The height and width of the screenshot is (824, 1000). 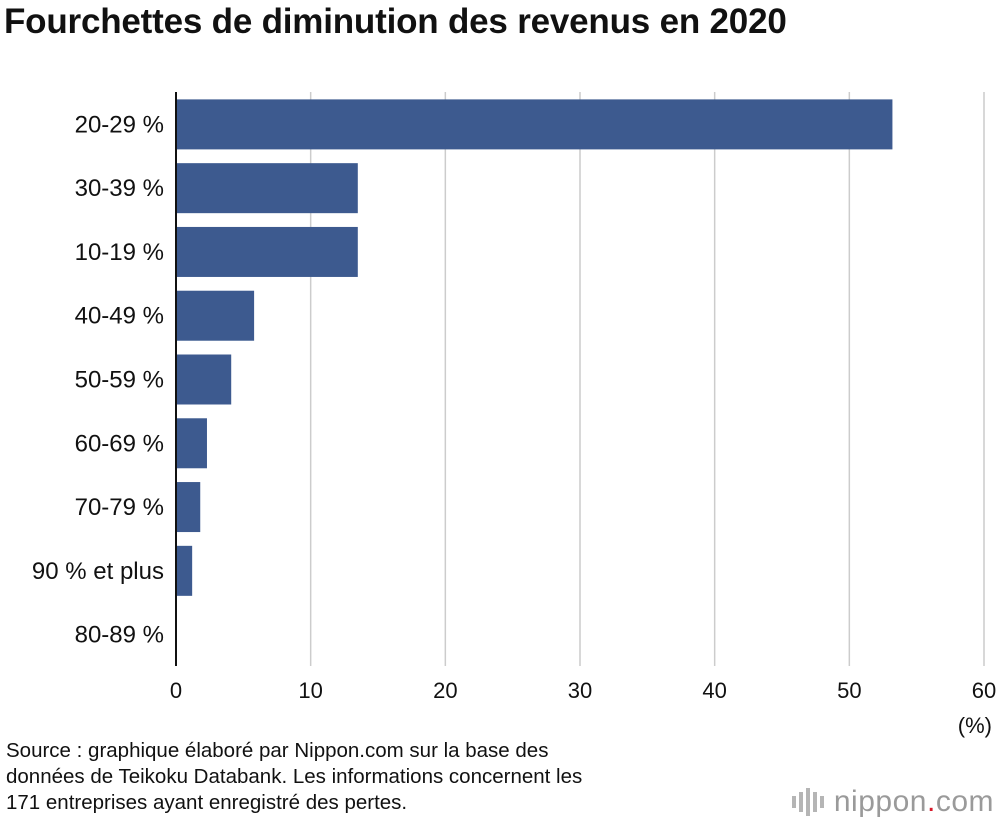 I want to click on nippon-logo-bars-icon, so click(x=807, y=802).